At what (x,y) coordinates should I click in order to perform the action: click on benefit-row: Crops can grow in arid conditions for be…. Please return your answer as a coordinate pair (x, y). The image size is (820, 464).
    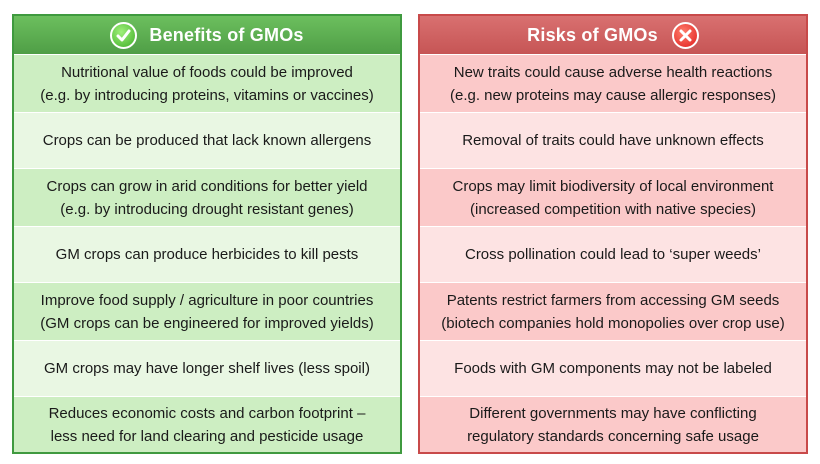
    Looking at the image, I should click on (207, 197).